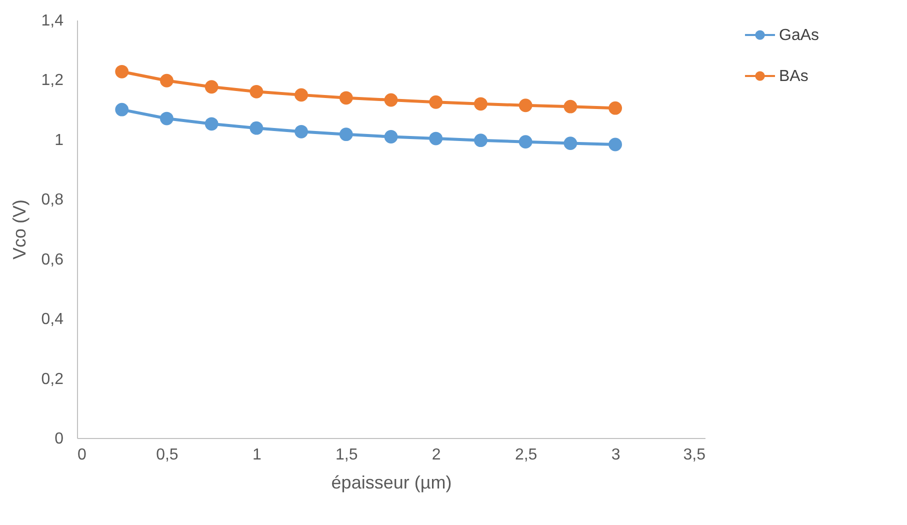  What do you see at coordinates (52, 259) in the screenshot?
I see `y-tick-label: 0,6` at bounding box center [52, 259].